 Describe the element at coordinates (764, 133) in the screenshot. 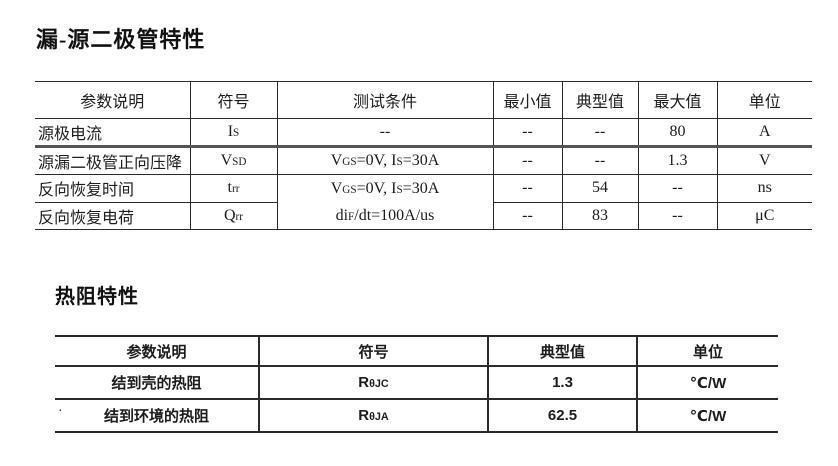

I see `cell-unit: A` at that location.